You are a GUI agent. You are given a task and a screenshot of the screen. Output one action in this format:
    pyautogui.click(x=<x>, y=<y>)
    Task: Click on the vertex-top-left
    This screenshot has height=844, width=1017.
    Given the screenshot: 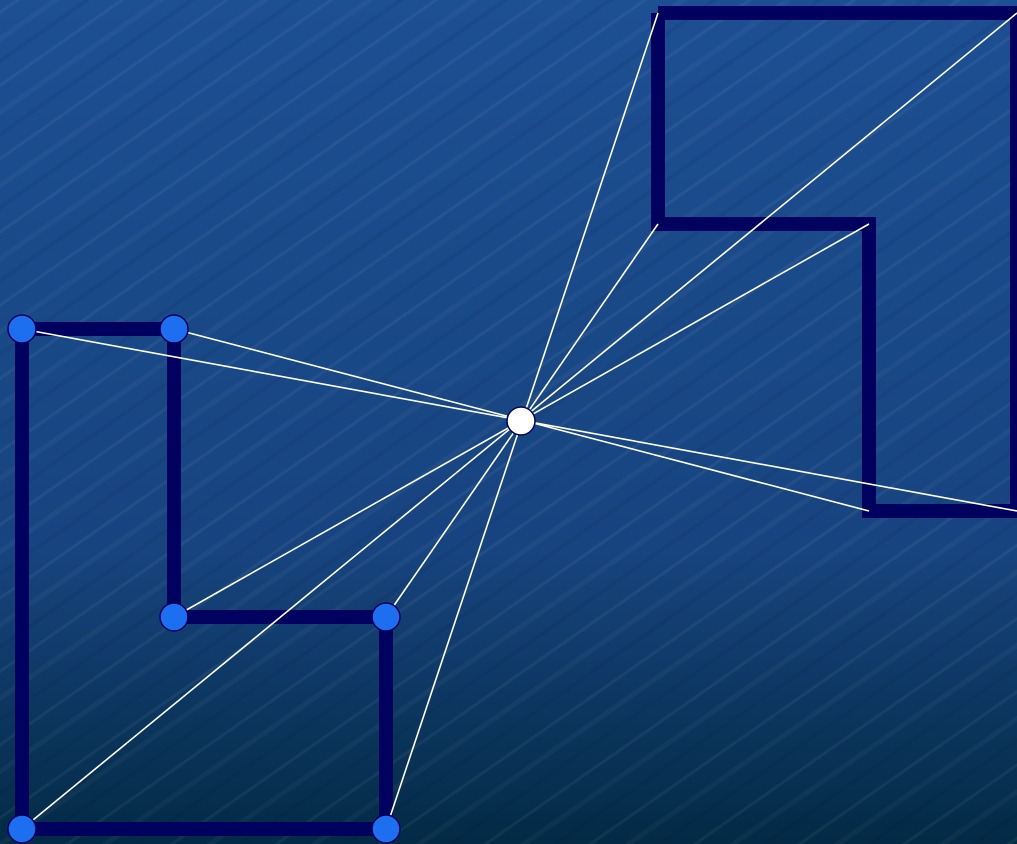 What is the action you would take?
    pyautogui.click(x=22, y=329)
    